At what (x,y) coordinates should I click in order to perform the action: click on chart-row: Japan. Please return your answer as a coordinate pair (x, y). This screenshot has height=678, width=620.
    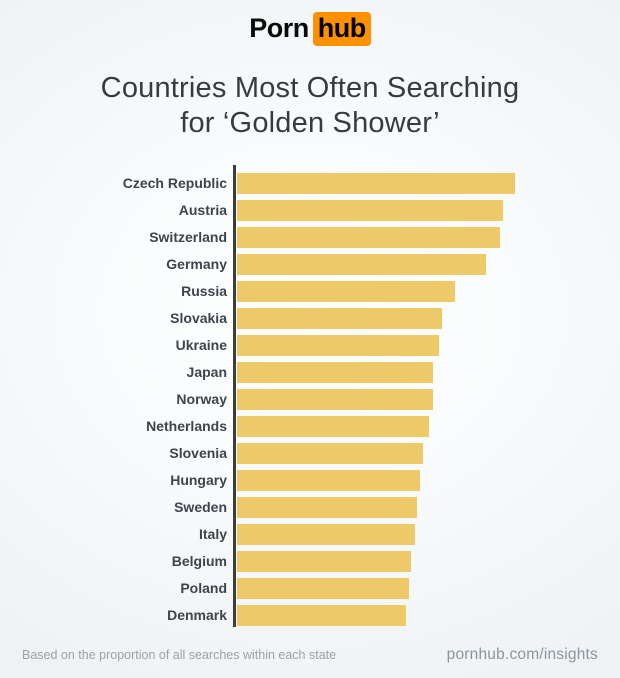
    Looking at the image, I should click on (310, 372).